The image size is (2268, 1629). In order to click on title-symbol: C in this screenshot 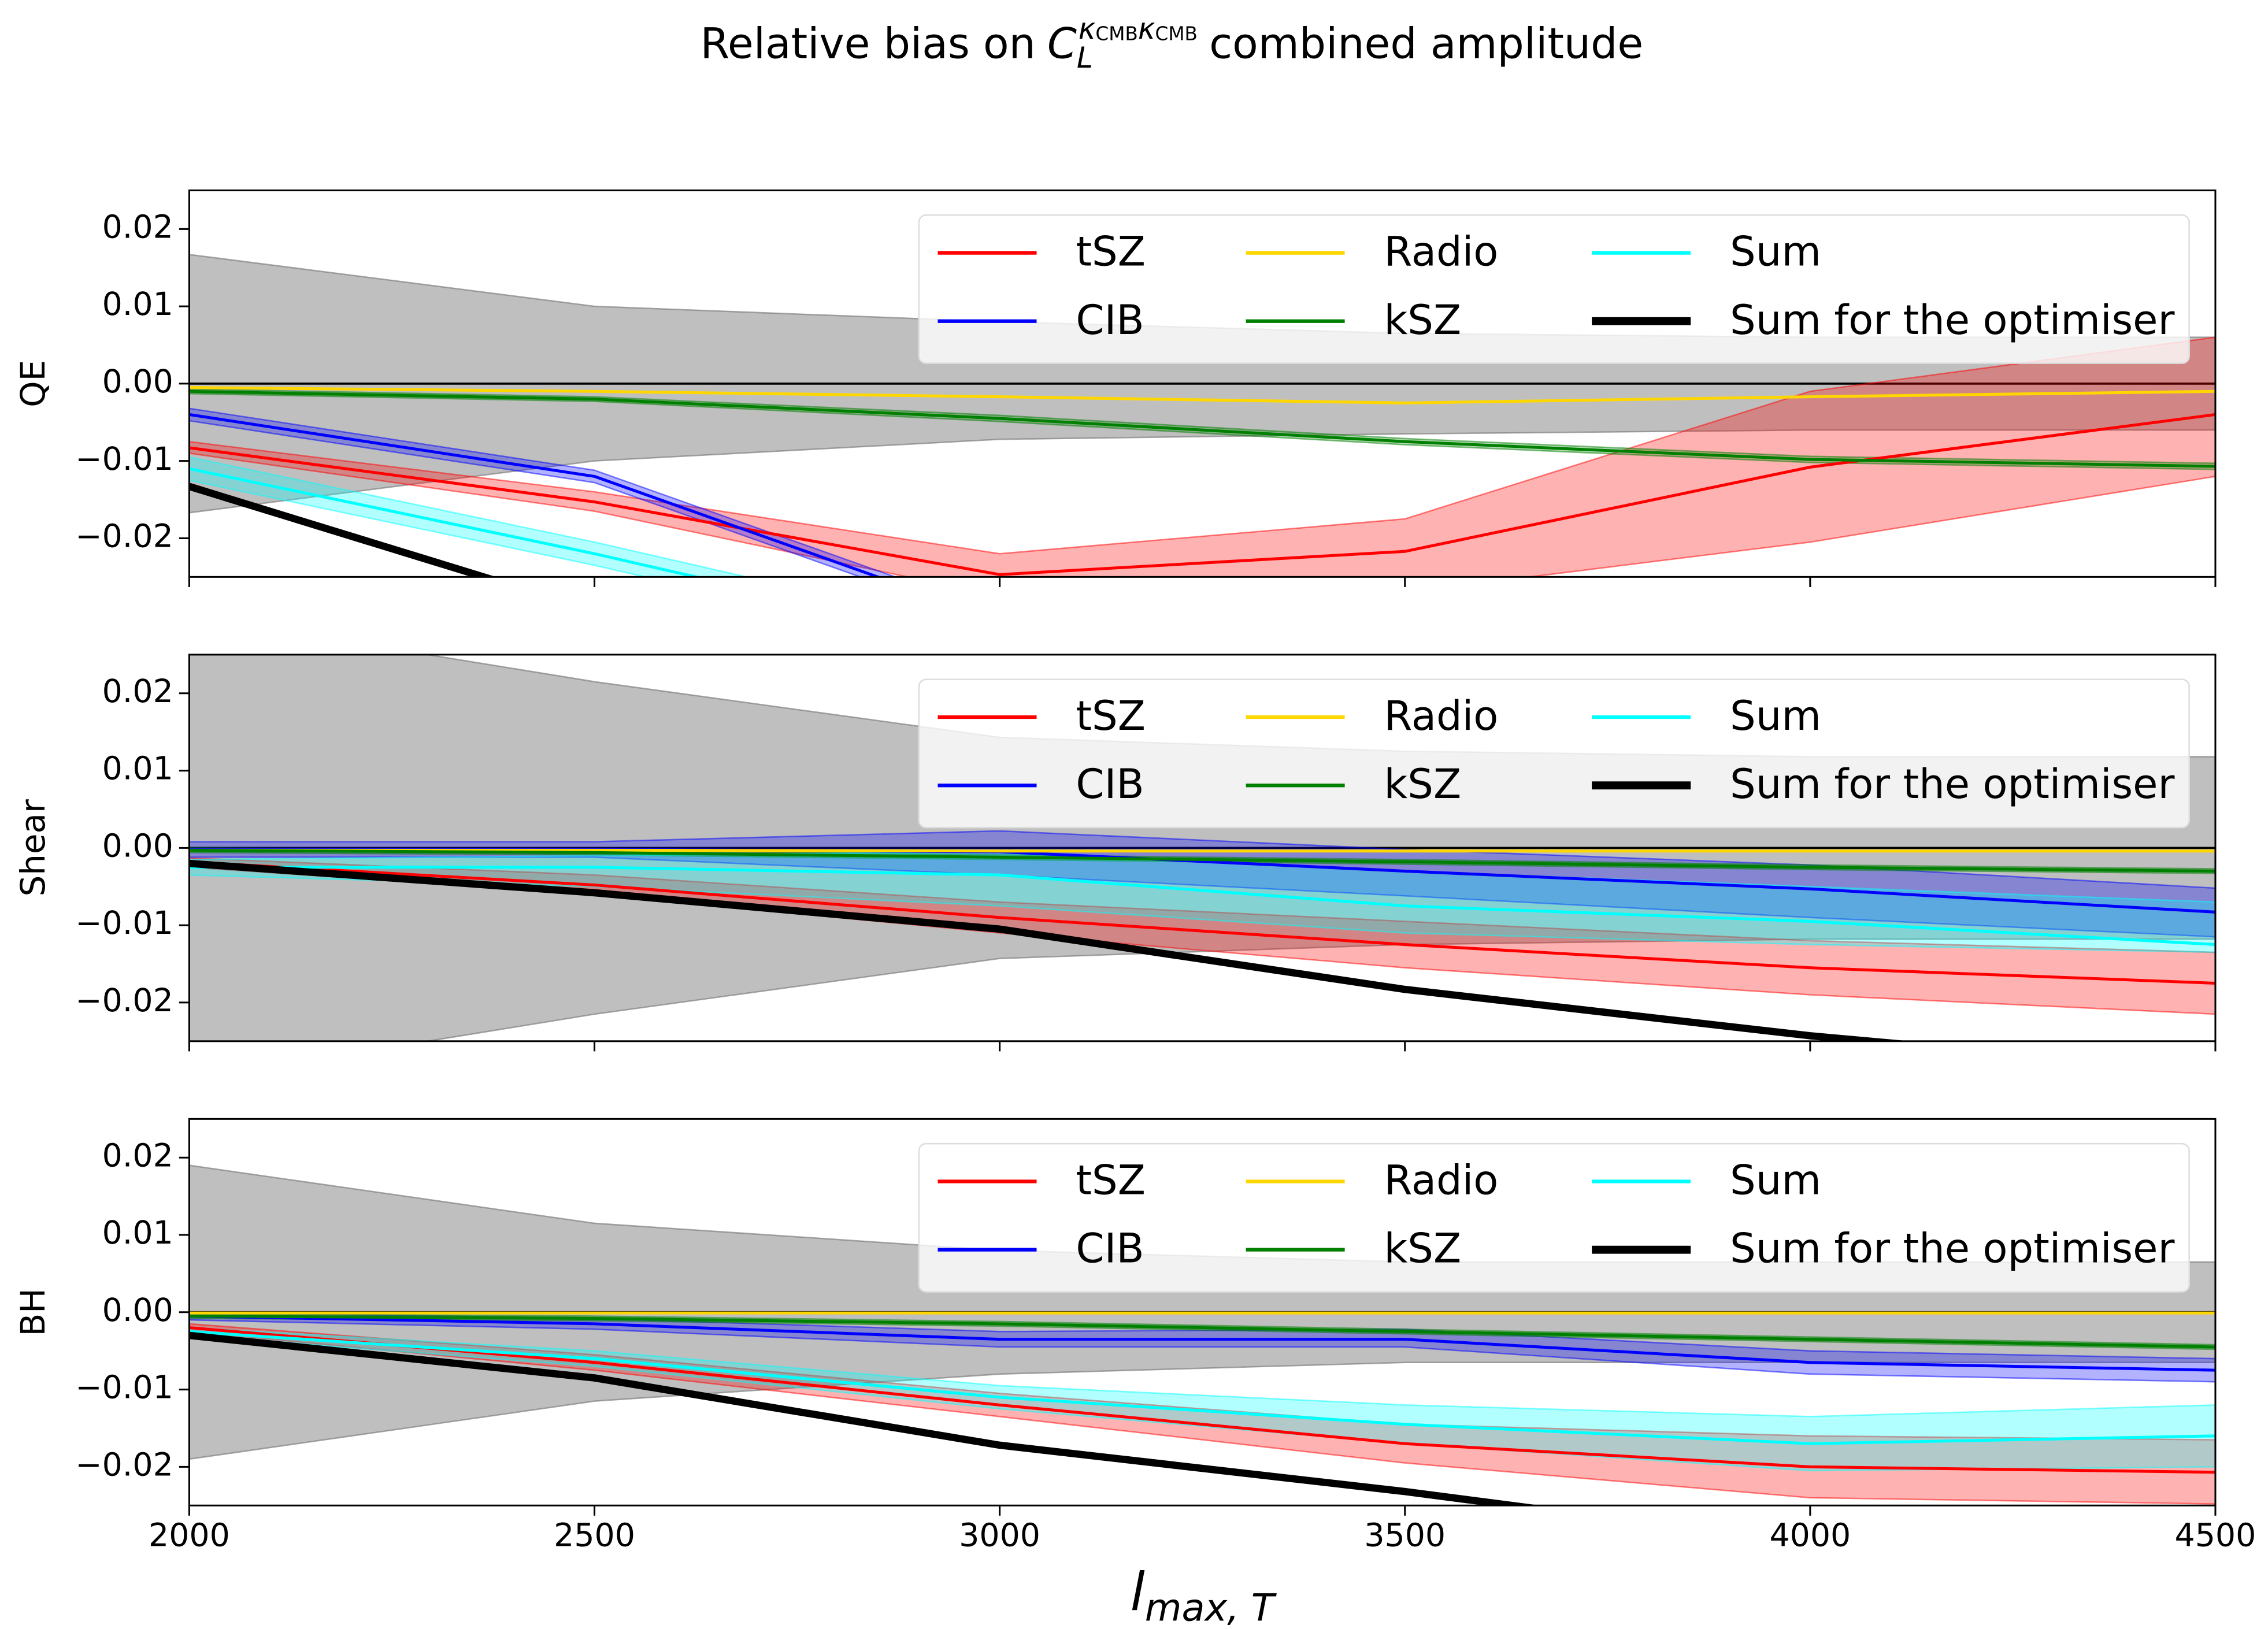, I will do `click(1062, 43)`.